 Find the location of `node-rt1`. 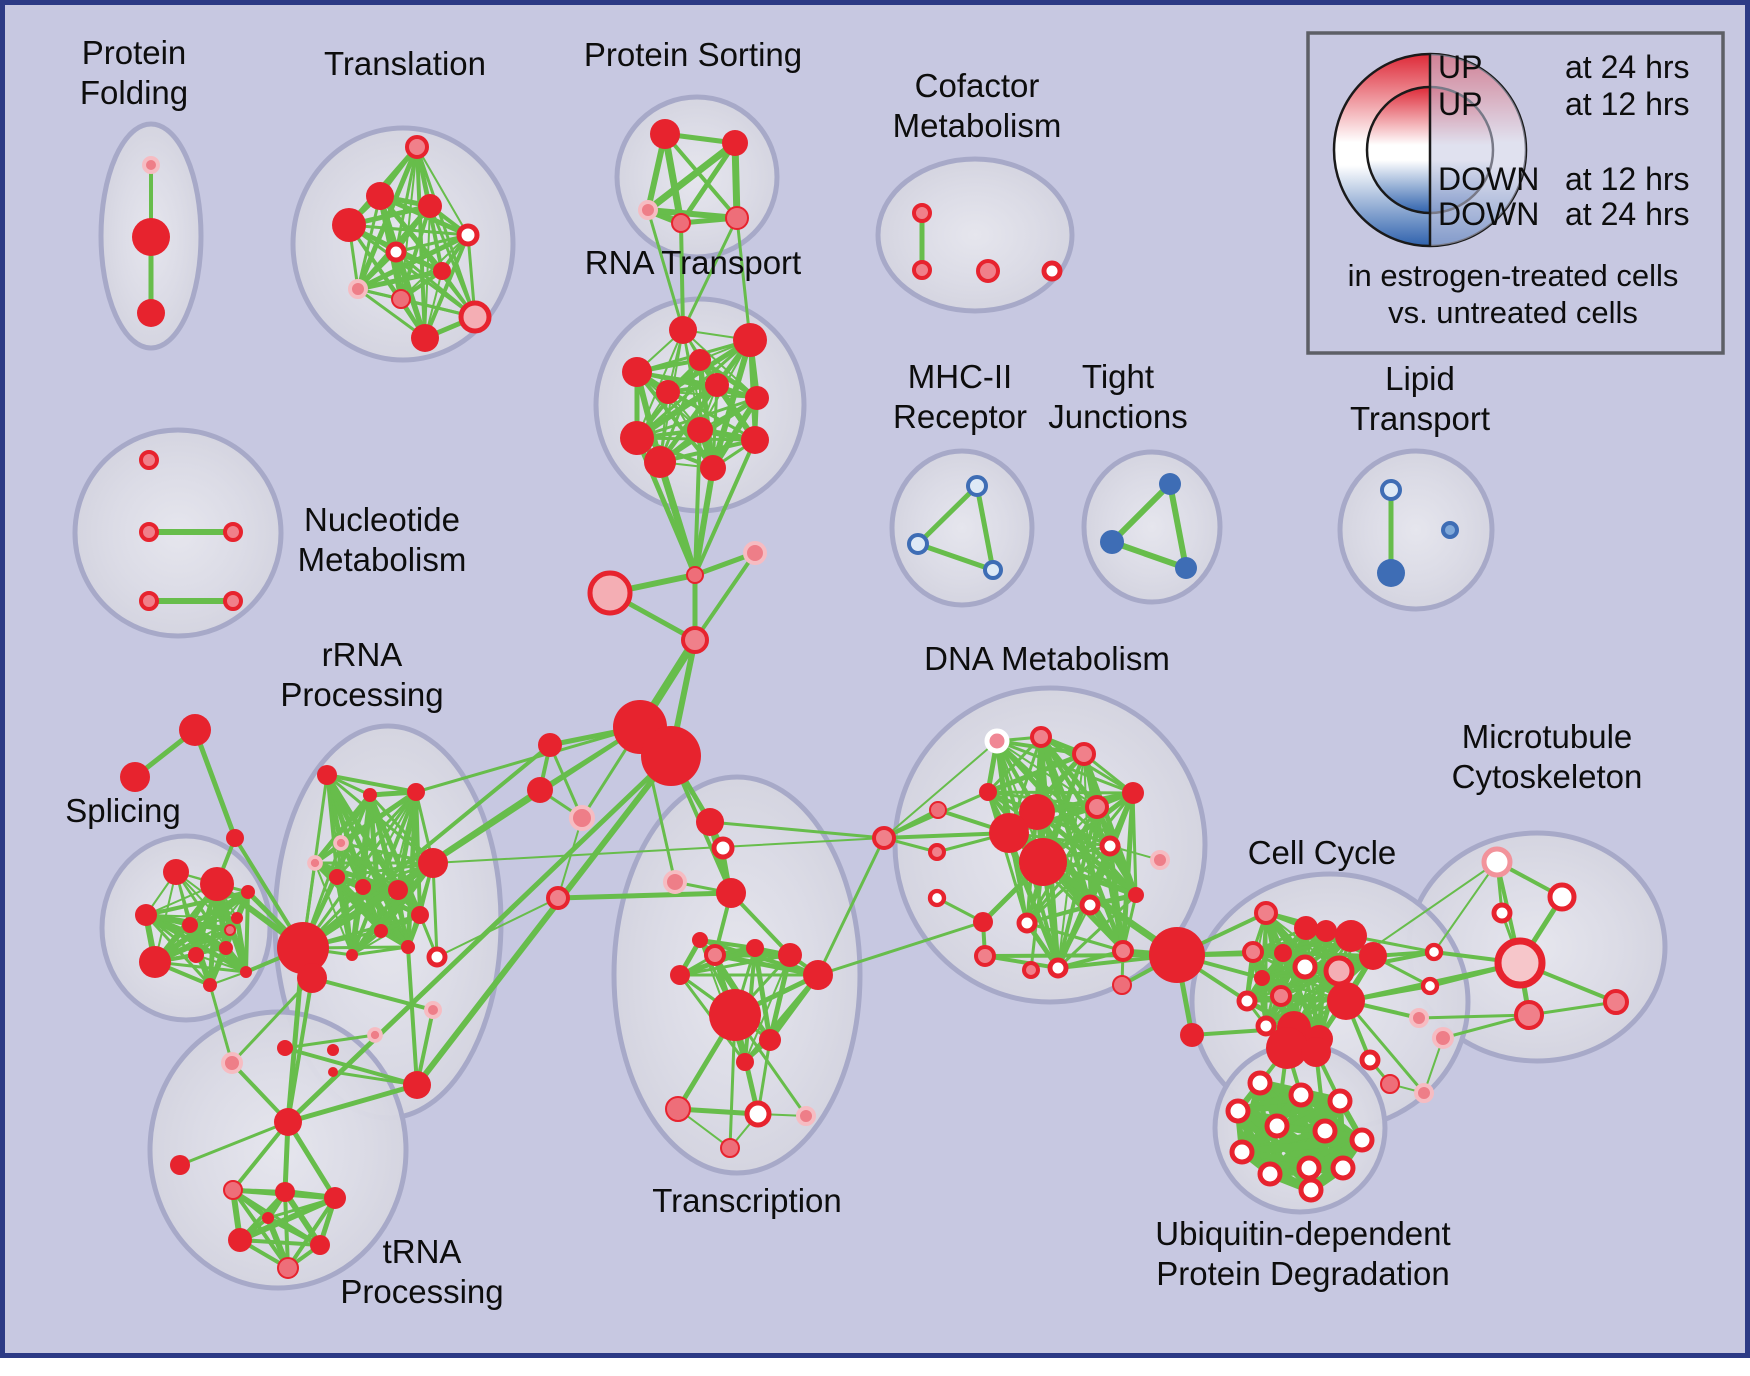

node-rt1 is located at coordinates (683, 330).